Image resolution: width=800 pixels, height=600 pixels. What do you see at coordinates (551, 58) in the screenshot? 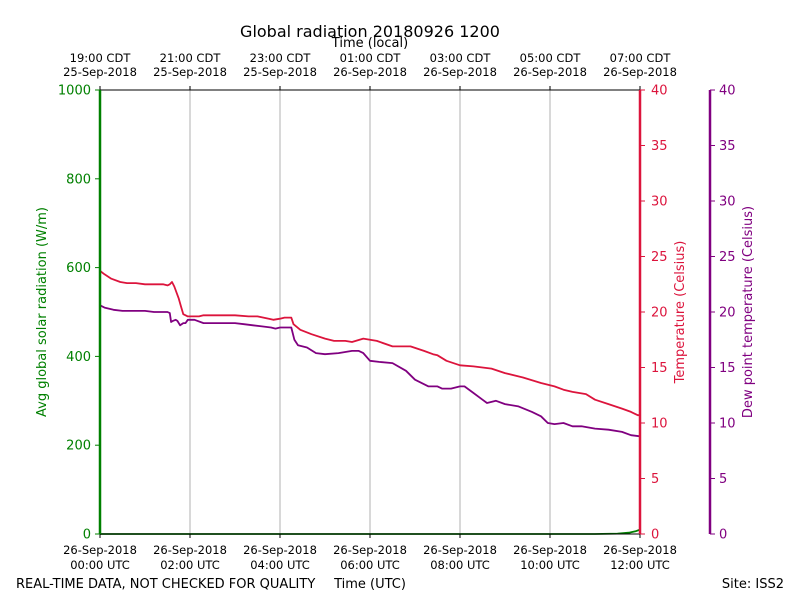
I see `top-tick-label-time: 05:00 CDT` at bounding box center [551, 58].